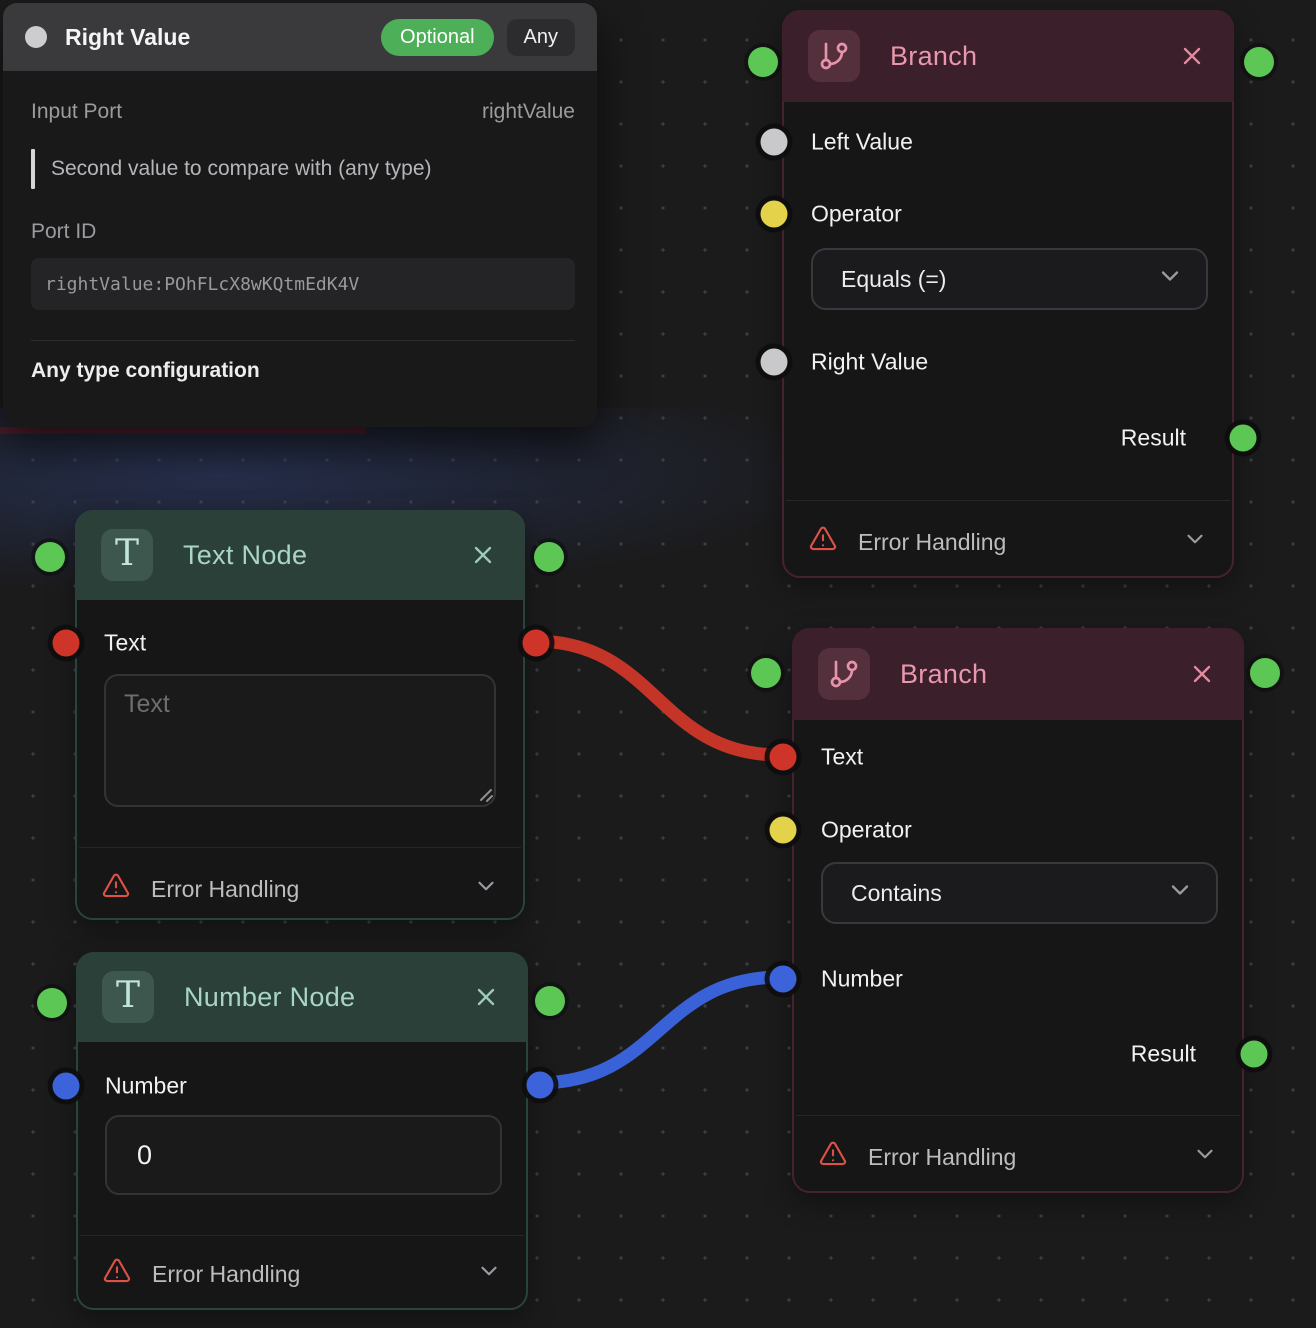  Describe the element at coordinates (300, 740) in the screenshot. I see `text-input-field` at that location.